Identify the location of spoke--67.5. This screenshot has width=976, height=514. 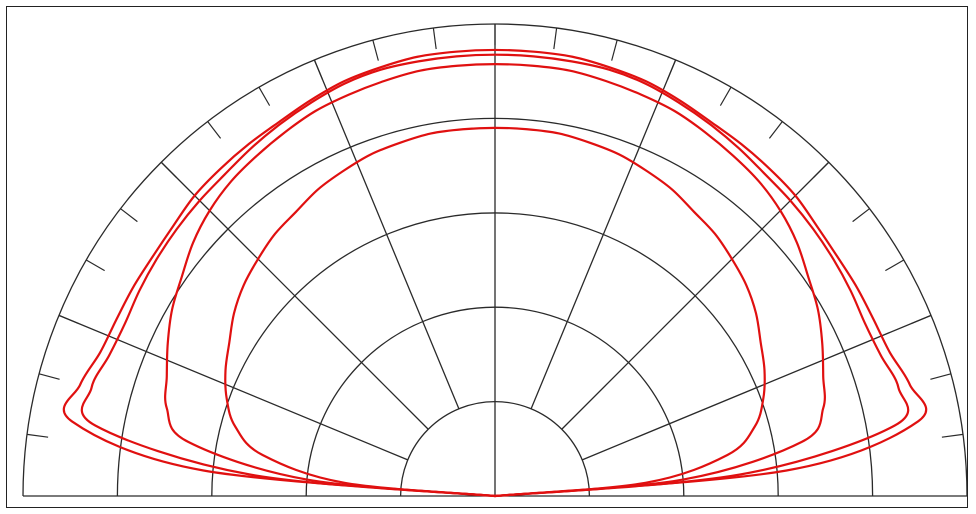
(233, 387).